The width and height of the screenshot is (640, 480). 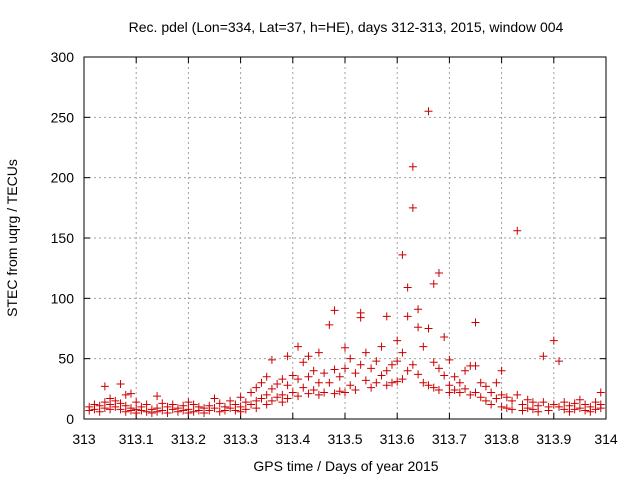 I want to click on x-tick-label: 313.5, so click(x=344, y=439).